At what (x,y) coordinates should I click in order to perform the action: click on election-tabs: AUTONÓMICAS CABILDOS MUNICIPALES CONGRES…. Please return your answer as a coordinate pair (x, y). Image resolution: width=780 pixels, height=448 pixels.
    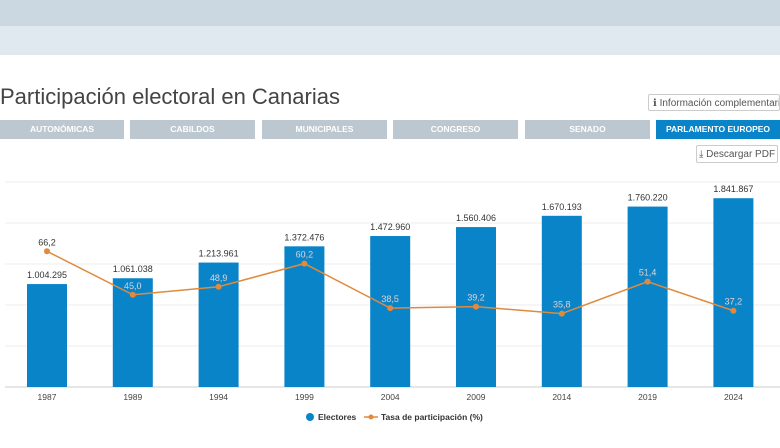
    Looking at the image, I should click on (390, 129).